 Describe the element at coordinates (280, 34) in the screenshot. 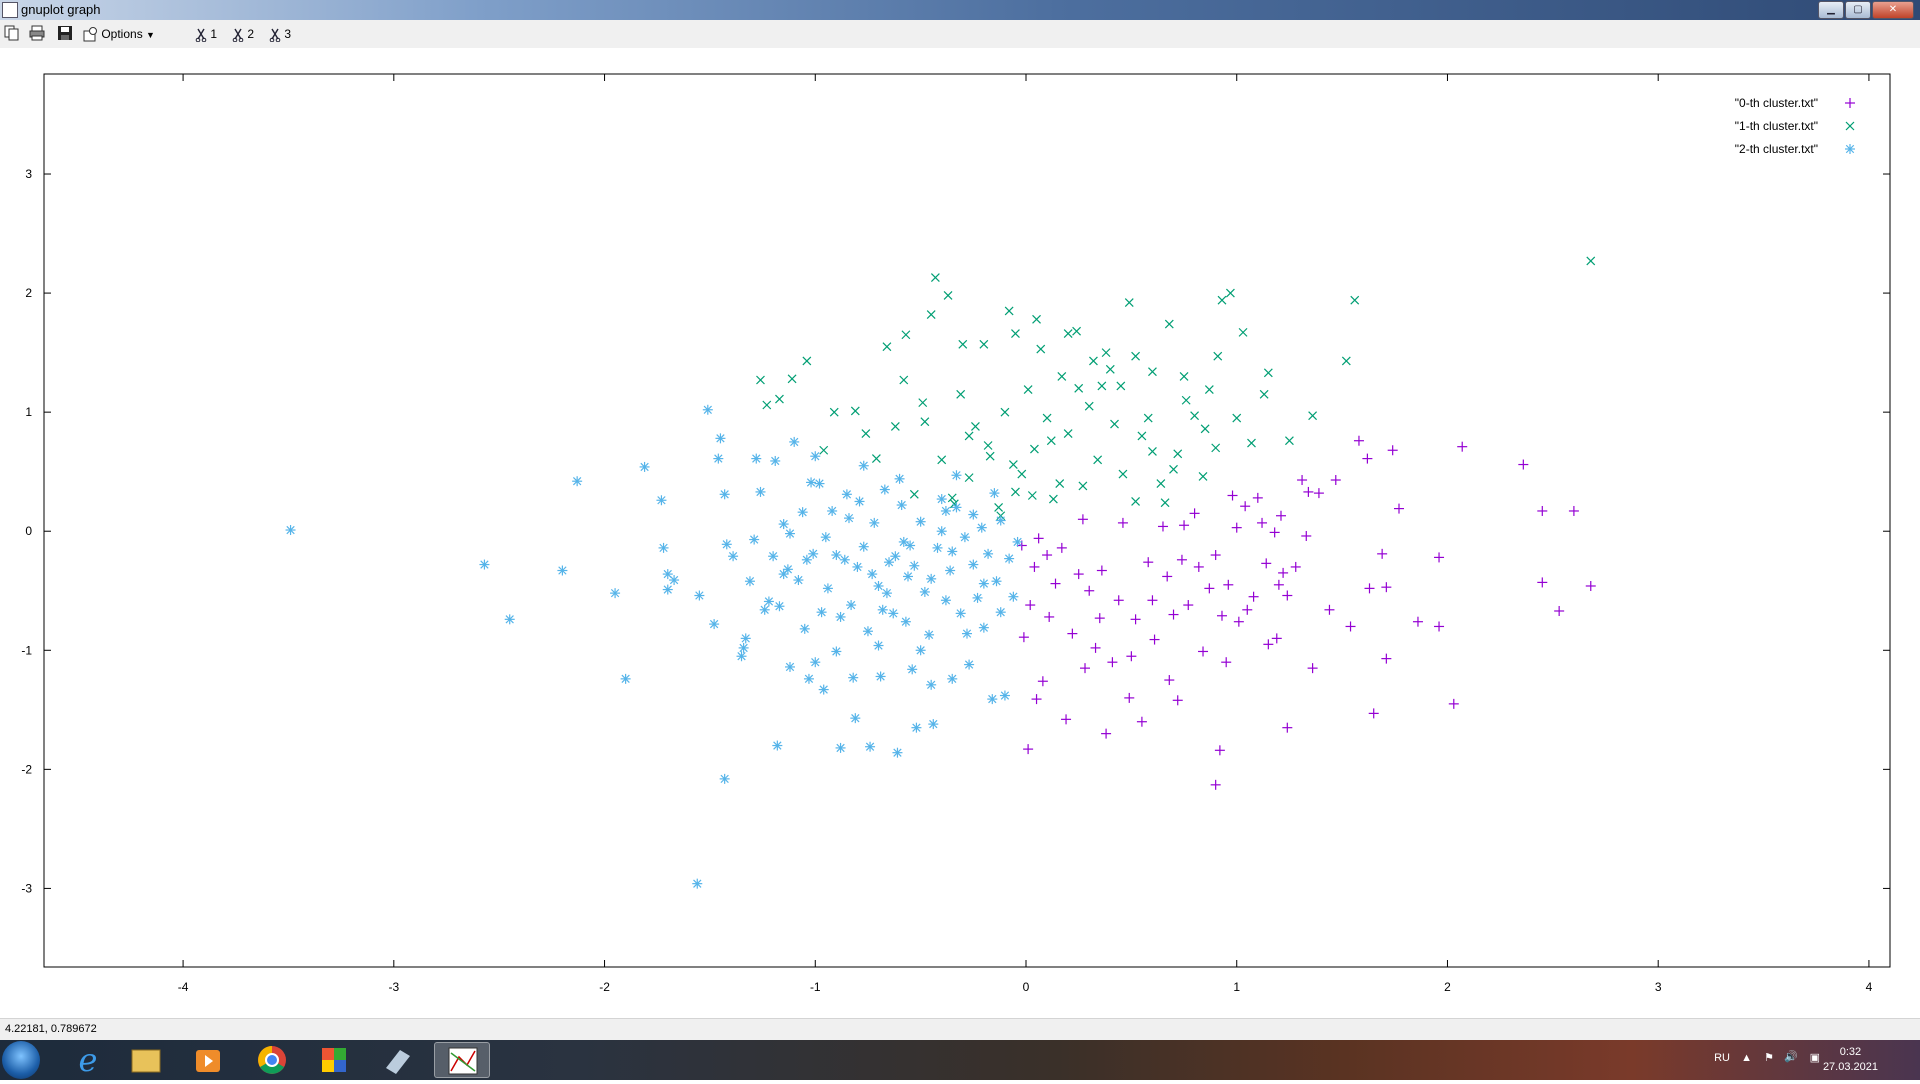

I see `toggle-plot-3-button: 3` at that location.